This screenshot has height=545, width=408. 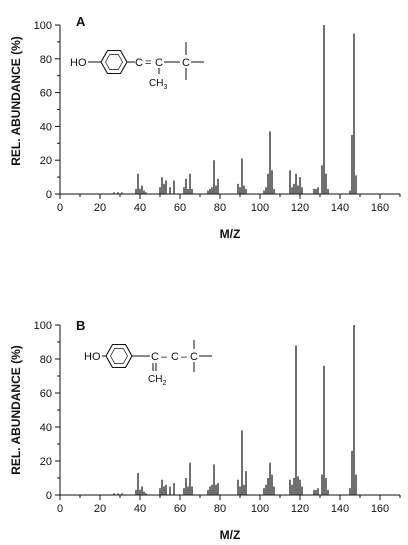 What do you see at coordinates (157, 380) in the screenshot?
I see `methylene-label: CH2` at bounding box center [157, 380].